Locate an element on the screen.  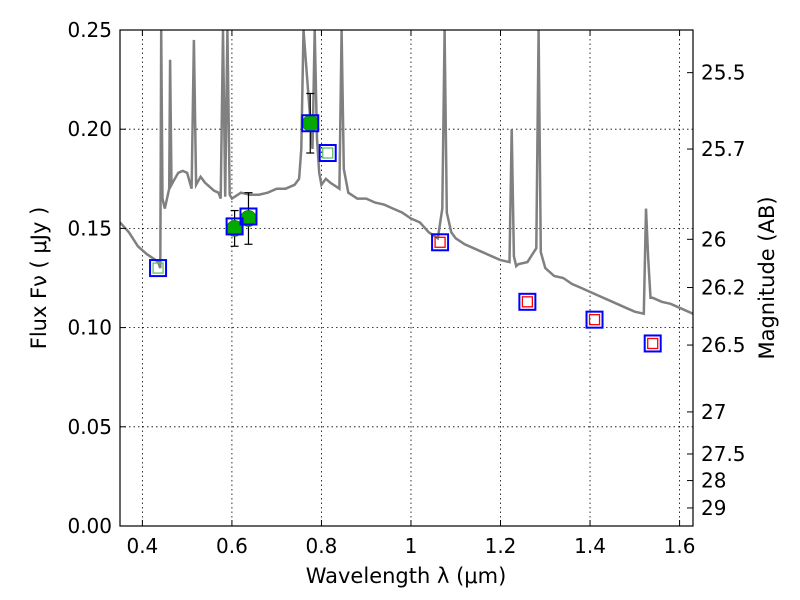
mag-tick-label: 26.2 is located at coordinates (723, 288).